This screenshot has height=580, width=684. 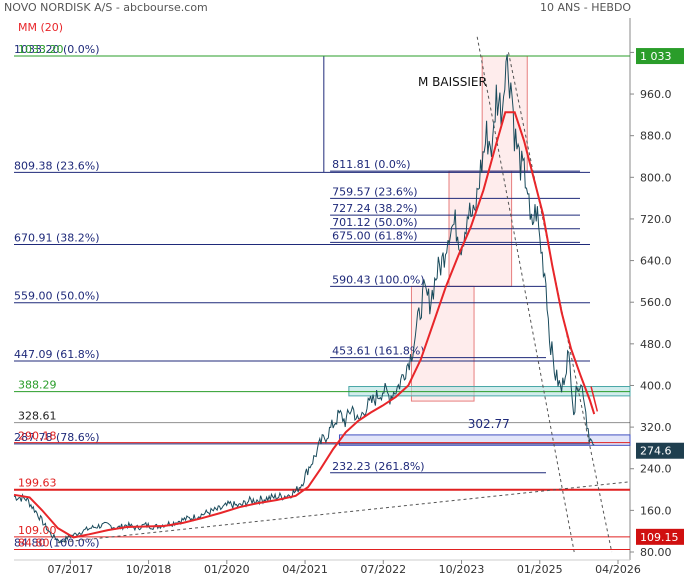 What do you see at coordinates (656, 552) in the screenshot?
I see `y-tick-label: 80.00` at bounding box center [656, 552].